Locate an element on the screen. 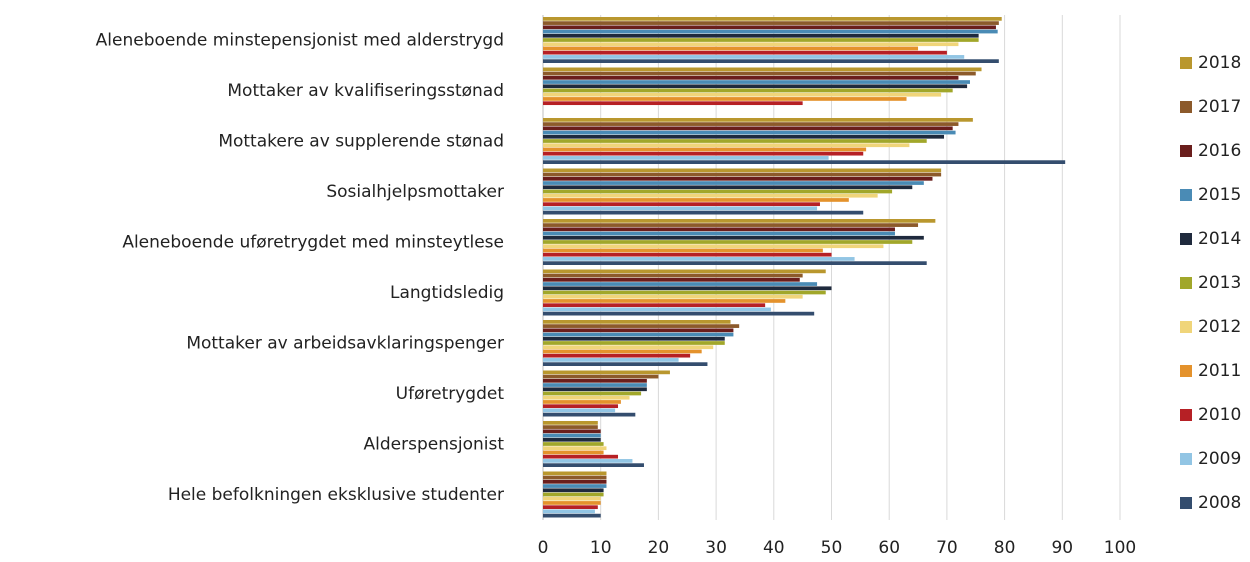 This screenshot has height=562, width=1250. x-tick-label: 90 is located at coordinates (1062, 548).